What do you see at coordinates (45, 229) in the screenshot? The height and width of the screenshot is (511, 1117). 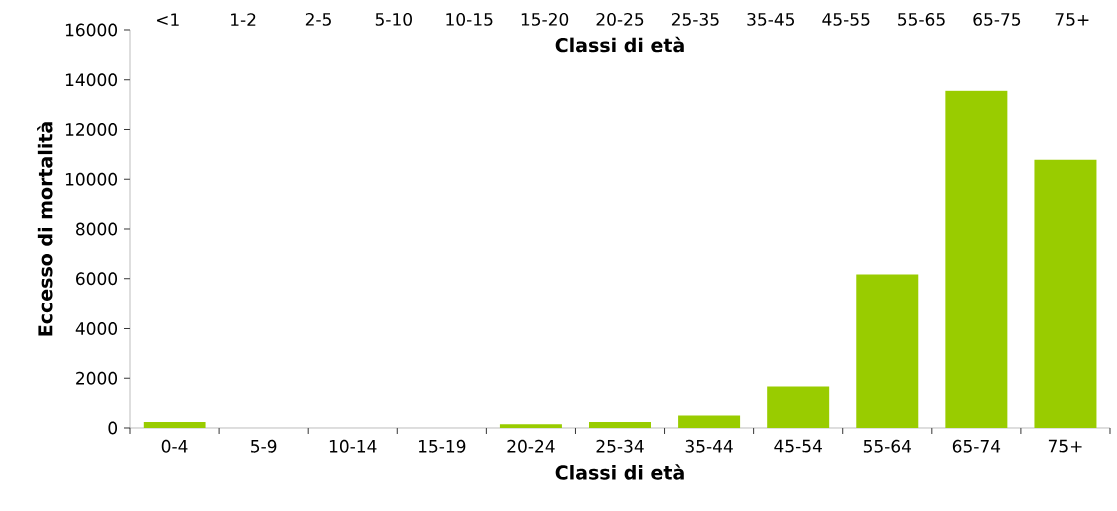 I see `y-axis-title: Eccesso di mortalità` at bounding box center [45, 229].